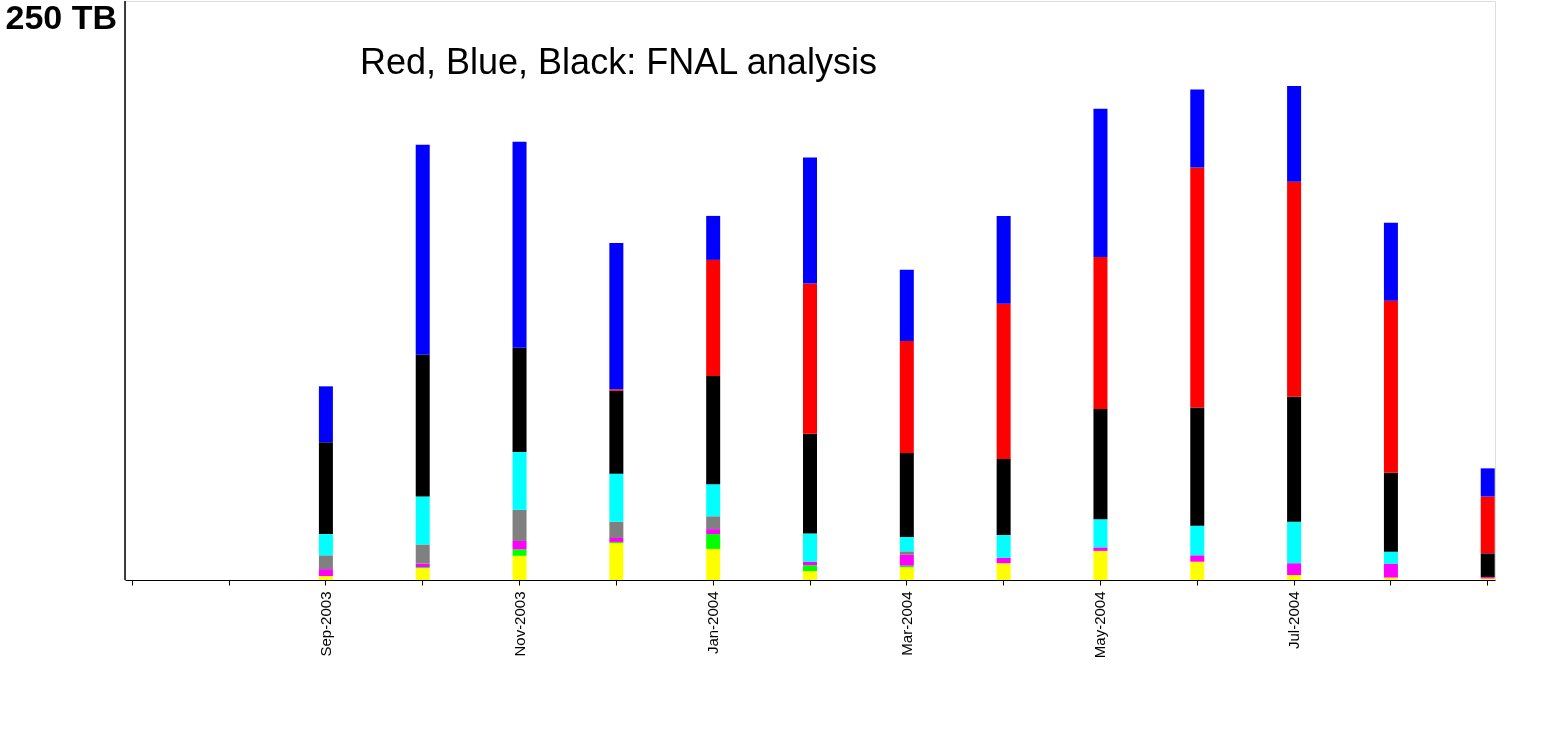 The height and width of the screenshot is (740, 1554). What do you see at coordinates (906, 623) in the screenshot?
I see `x-tick-label: Mar-2004` at bounding box center [906, 623].